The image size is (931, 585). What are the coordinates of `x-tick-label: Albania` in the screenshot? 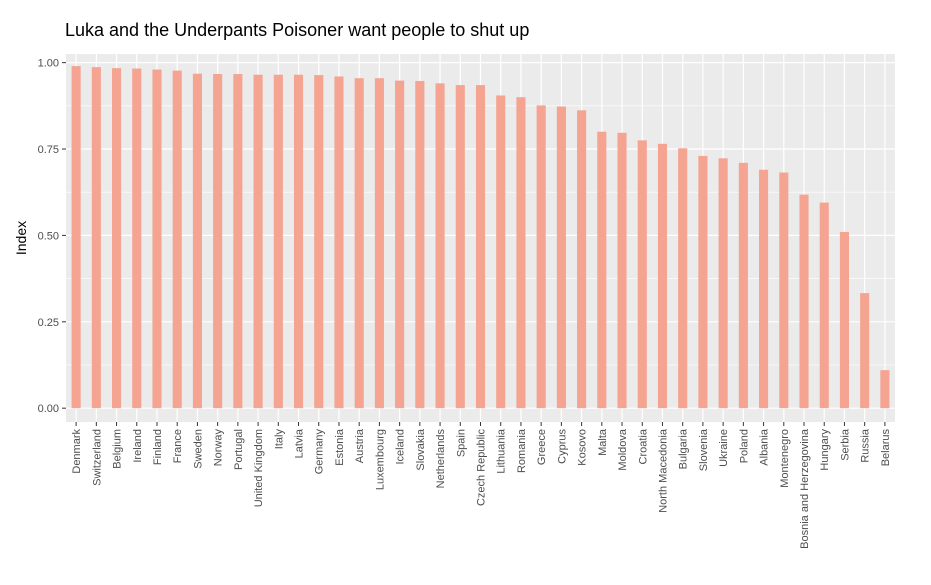 It's located at (765, 447).